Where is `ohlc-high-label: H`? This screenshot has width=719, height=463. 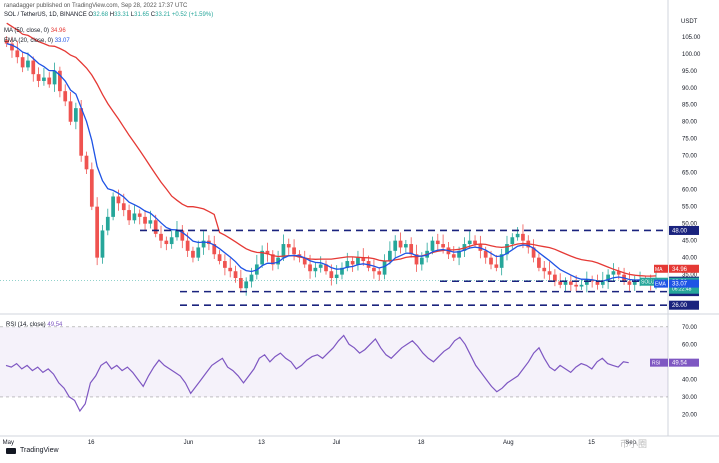 ohlc-high-label: H is located at coordinates (112, 15).